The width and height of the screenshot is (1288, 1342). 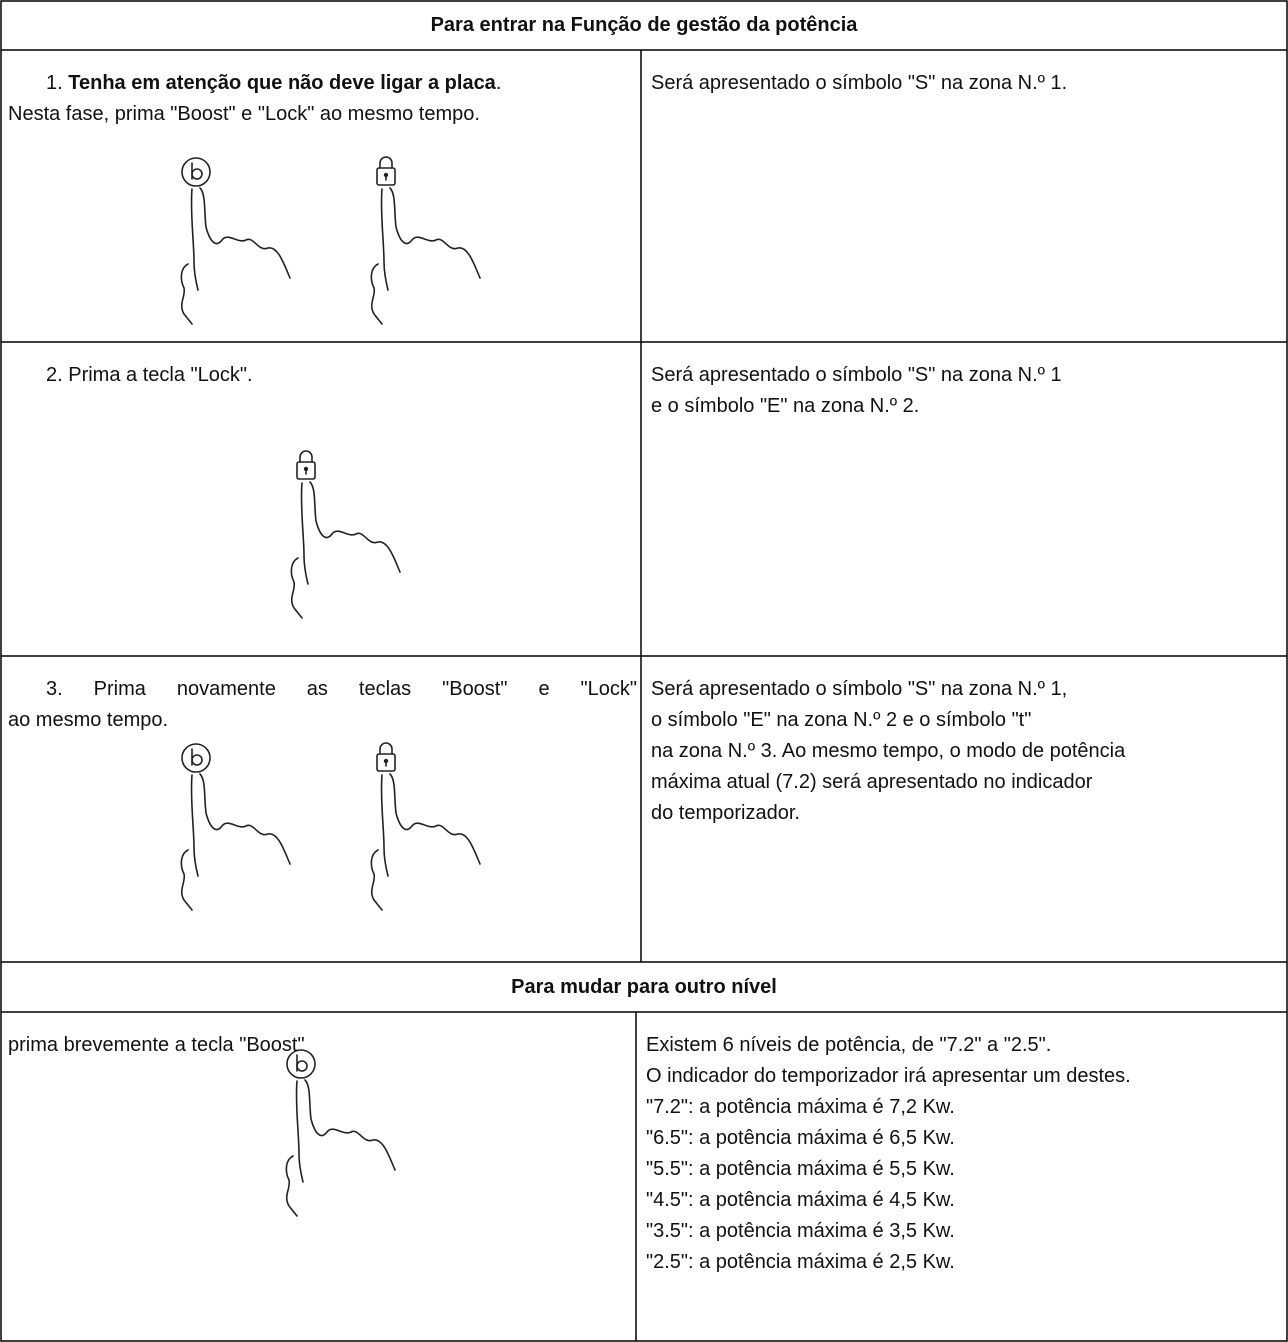 What do you see at coordinates (800, 1169) in the screenshot?
I see `result-line: "5.5": a potência máxima é 5,5 Kw.` at bounding box center [800, 1169].